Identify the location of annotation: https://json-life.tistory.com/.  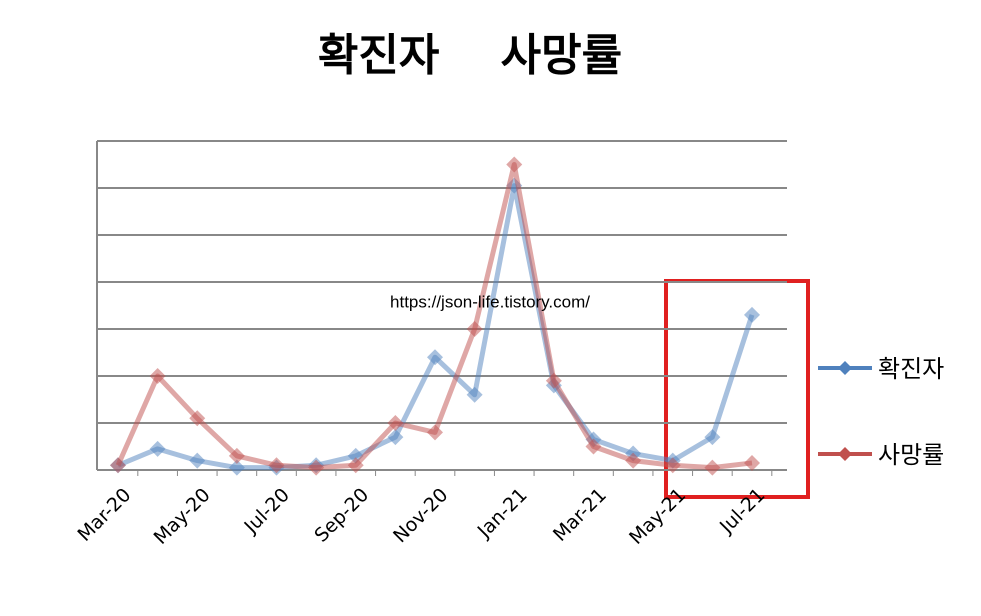
(490, 301).